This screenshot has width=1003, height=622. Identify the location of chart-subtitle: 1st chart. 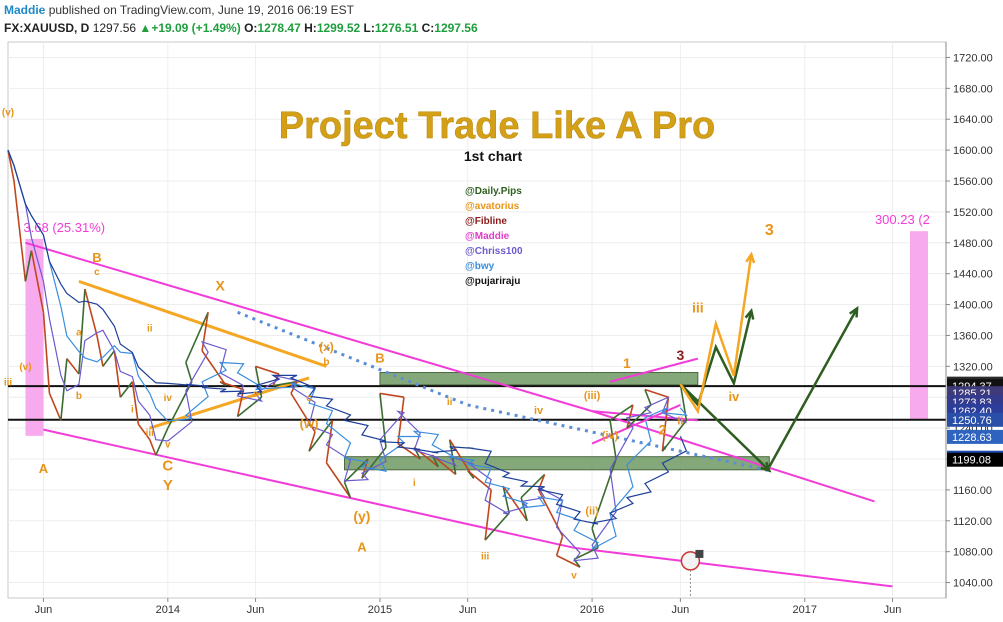
(493, 156).